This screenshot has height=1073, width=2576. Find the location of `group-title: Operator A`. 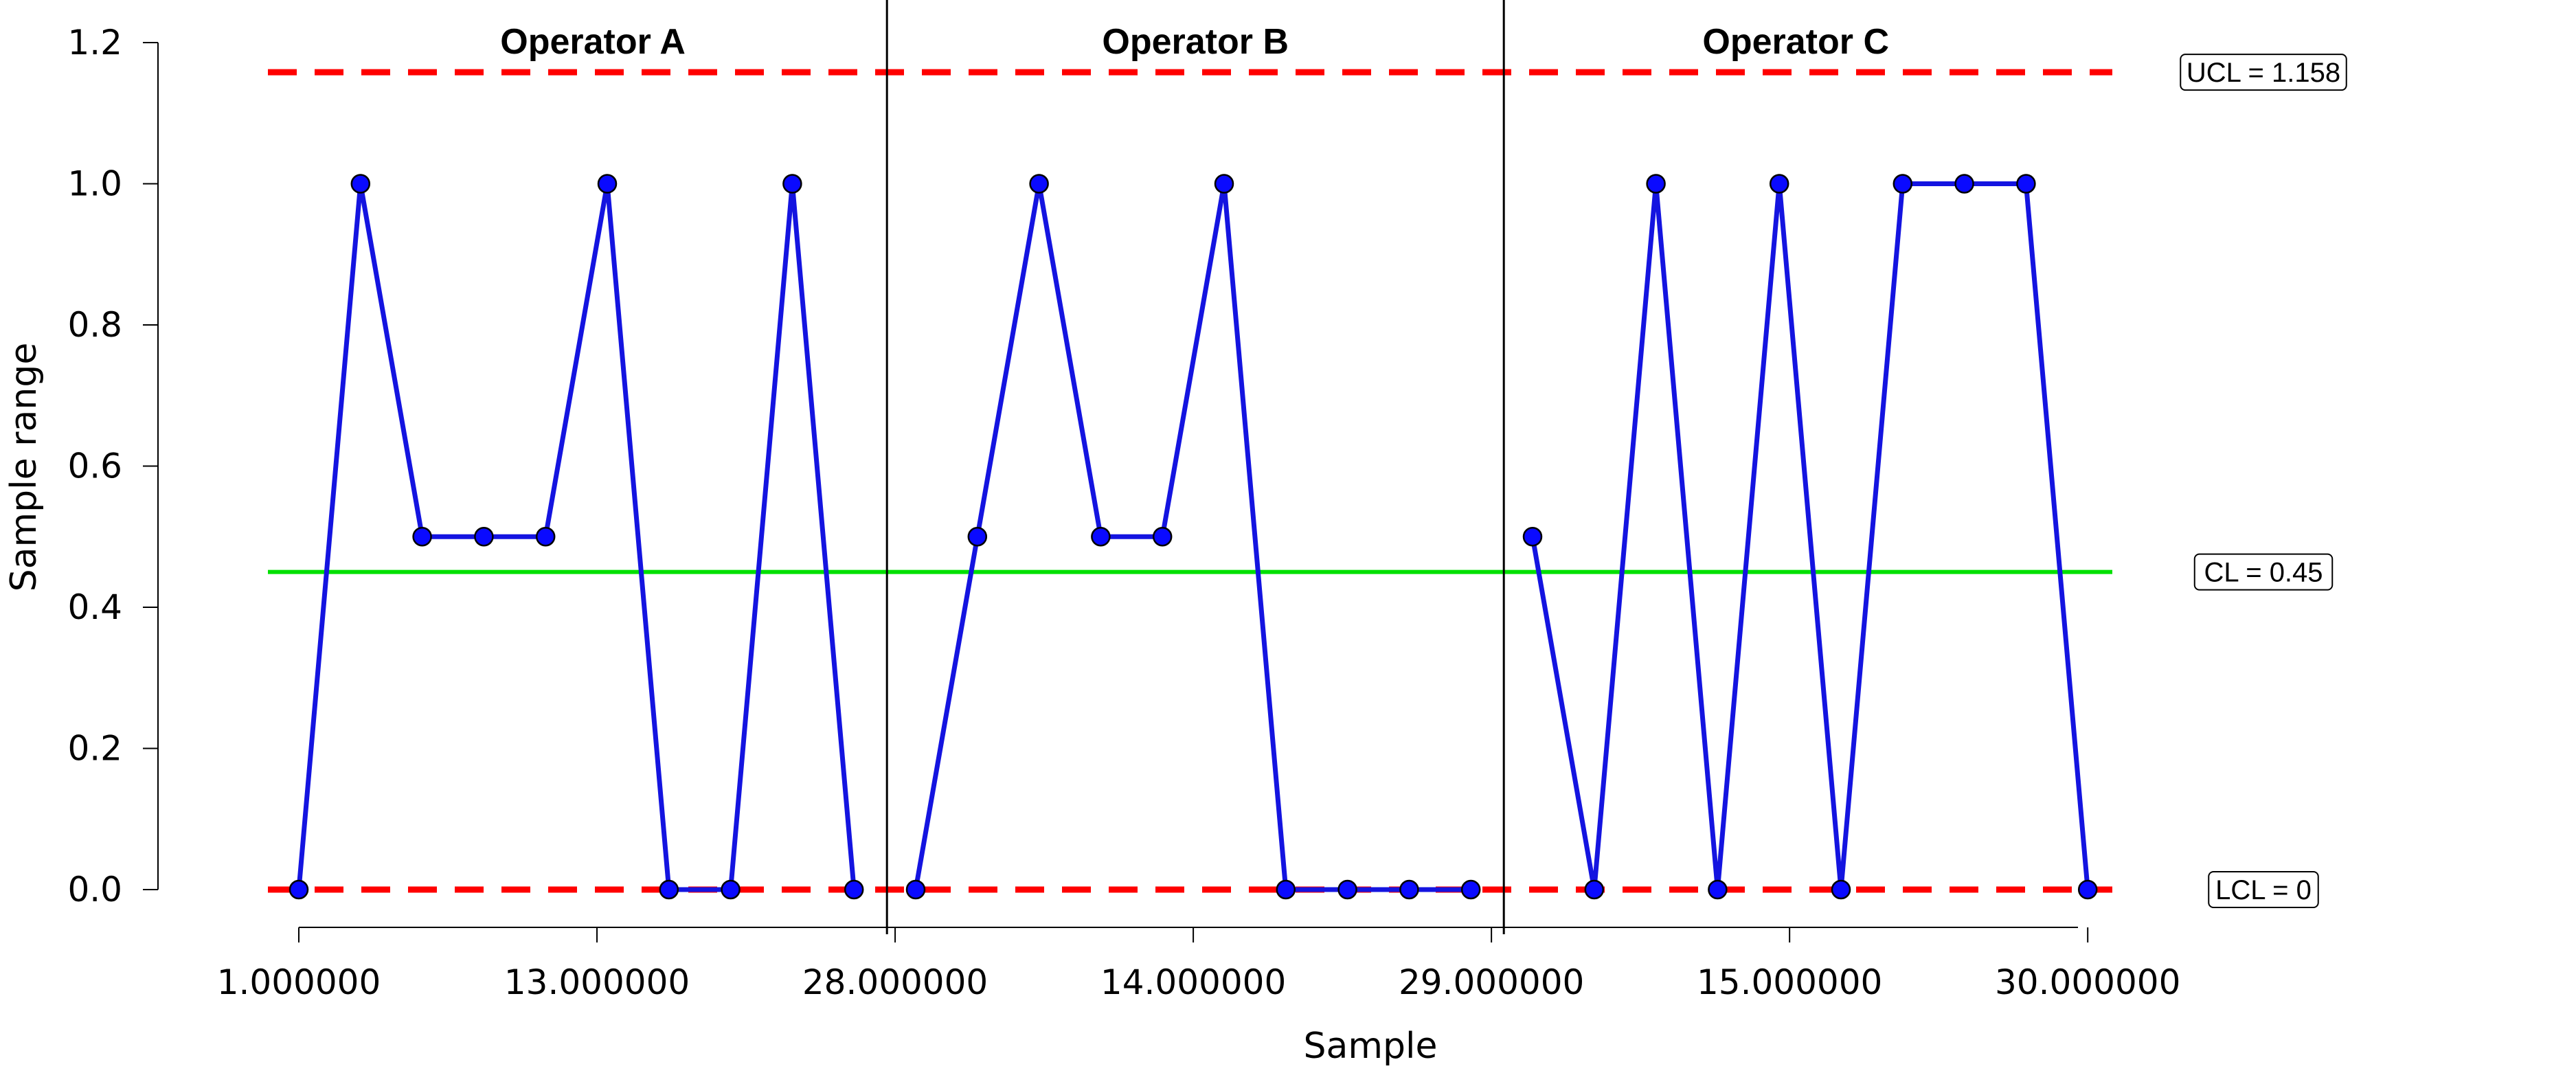

group-title: Operator A is located at coordinates (593, 42).